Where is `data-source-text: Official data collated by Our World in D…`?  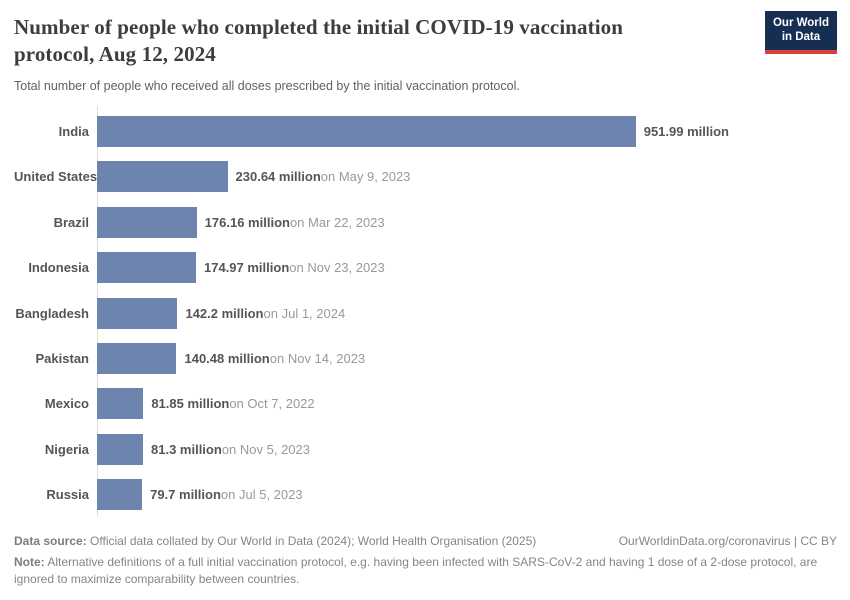 data-source-text: Official data collated by Our World in D… is located at coordinates (313, 541).